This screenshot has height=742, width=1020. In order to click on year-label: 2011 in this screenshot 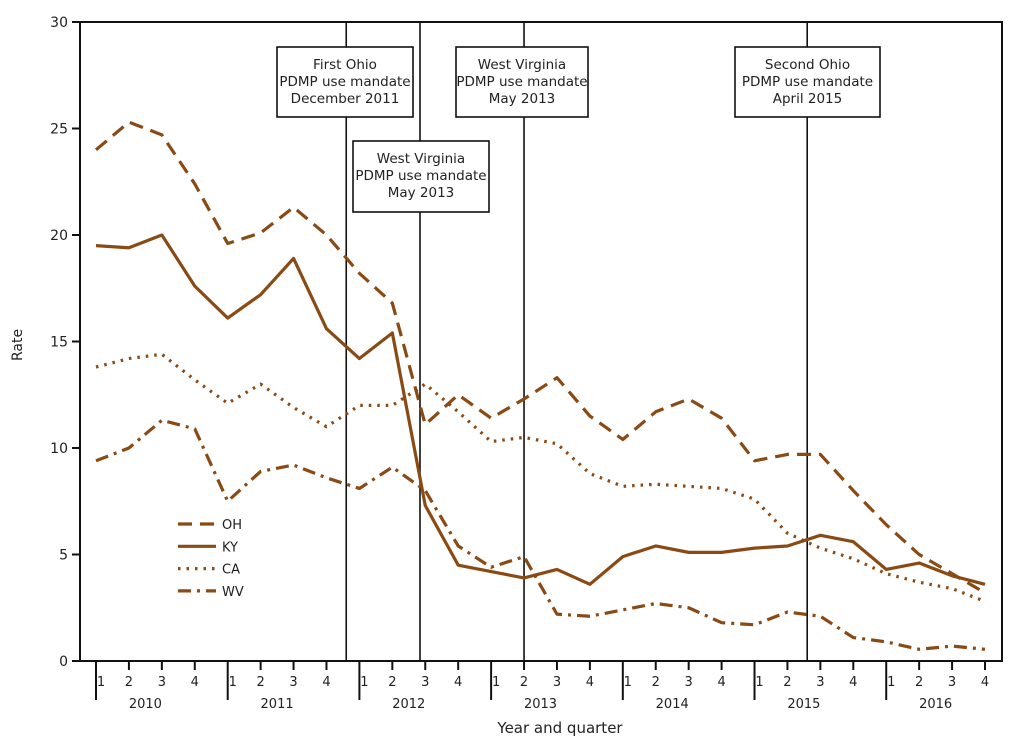, I will do `click(277, 704)`.